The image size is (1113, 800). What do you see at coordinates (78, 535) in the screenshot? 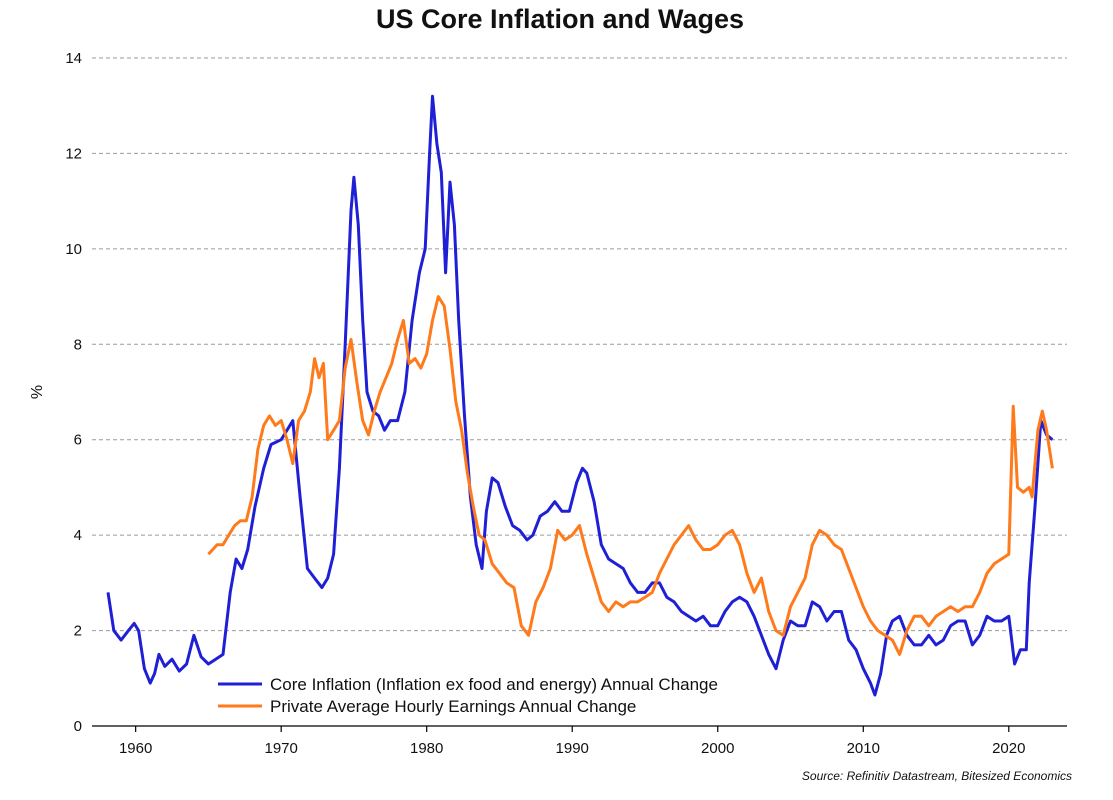
I see `y-tick-label: 4` at bounding box center [78, 535].